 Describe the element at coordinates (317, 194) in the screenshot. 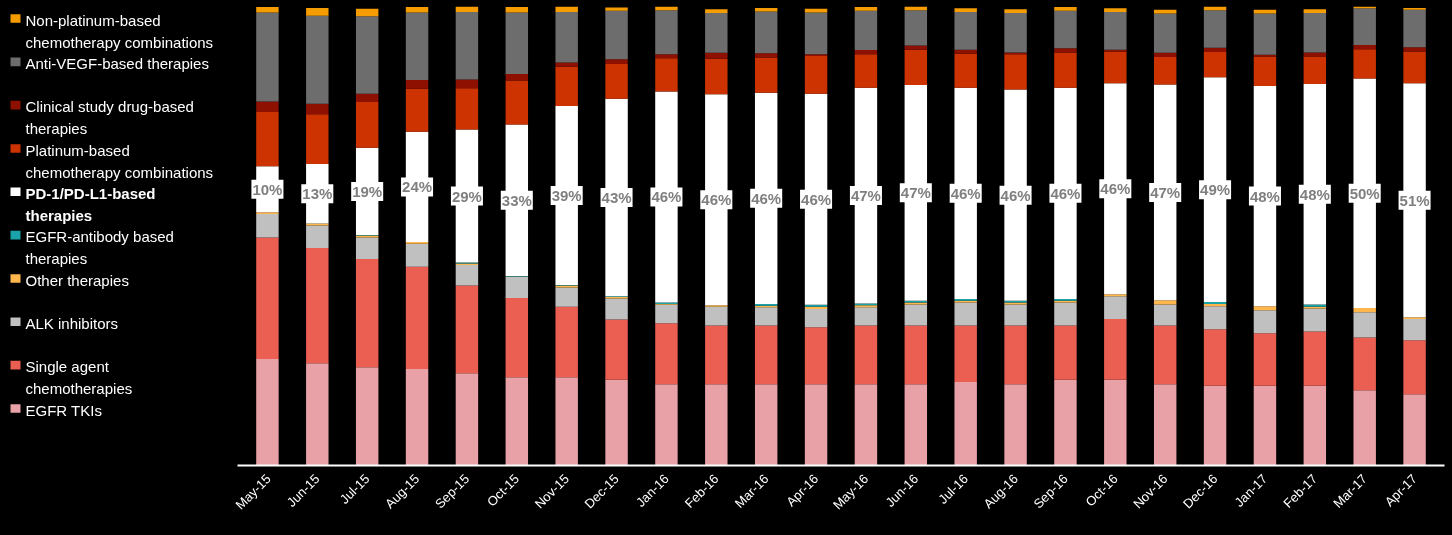

I see `data-label: 13%` at that location.